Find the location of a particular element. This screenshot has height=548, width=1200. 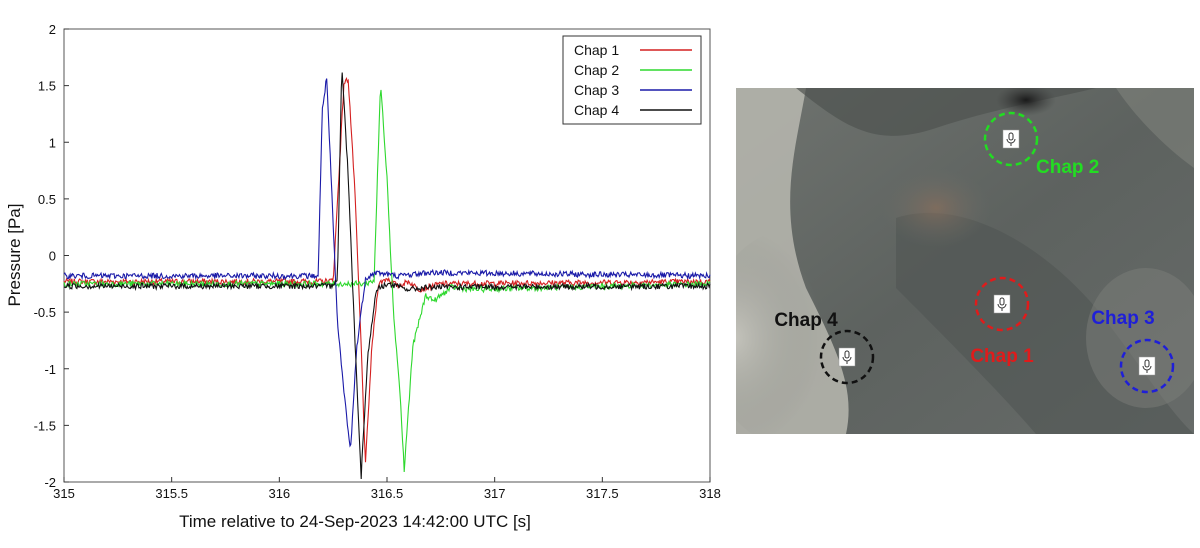

brown-patch is located at coordinates (936, 208).